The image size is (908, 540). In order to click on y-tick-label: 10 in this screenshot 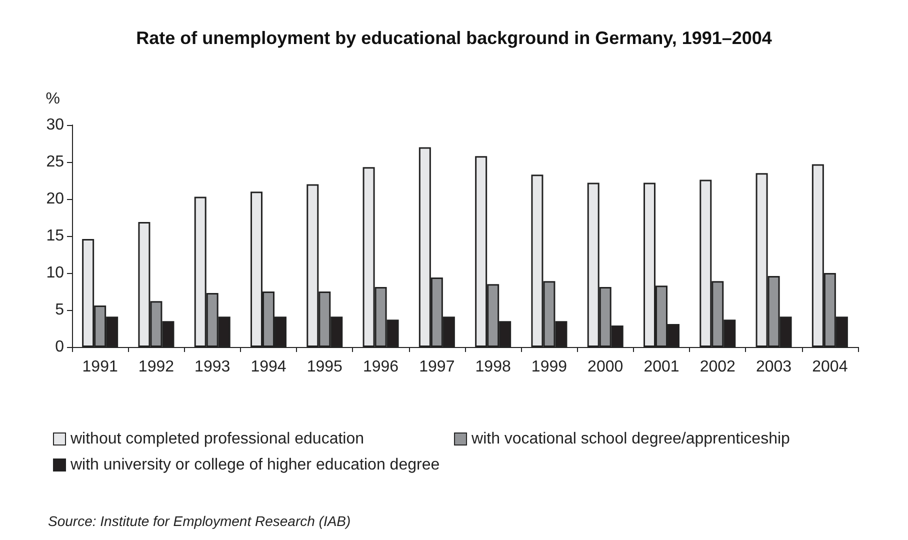, I will do `click(55, 273)`.